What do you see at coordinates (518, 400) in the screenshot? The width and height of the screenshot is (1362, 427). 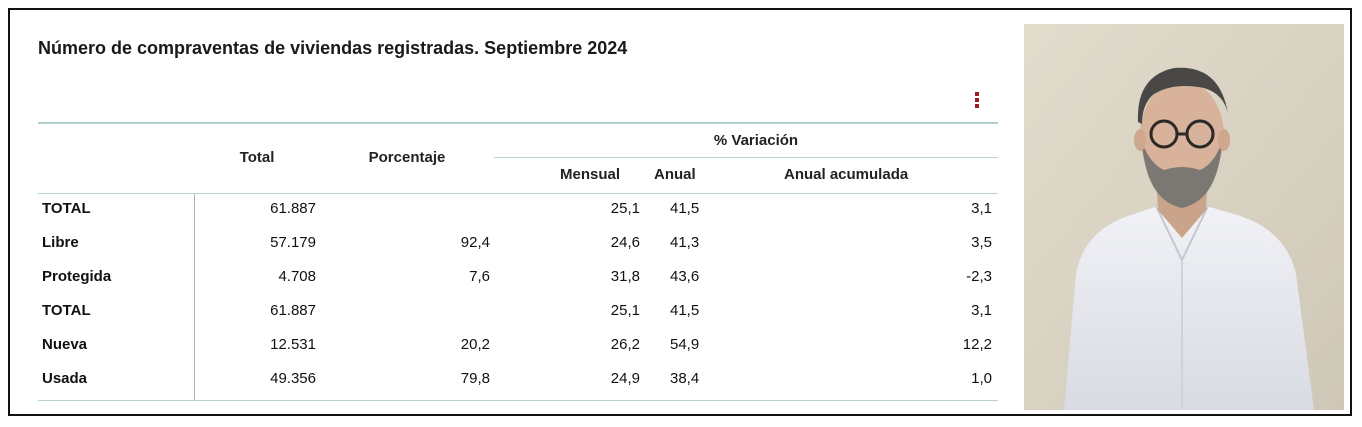 I see `table-bottom-rule` at bounding box center [518, 400].